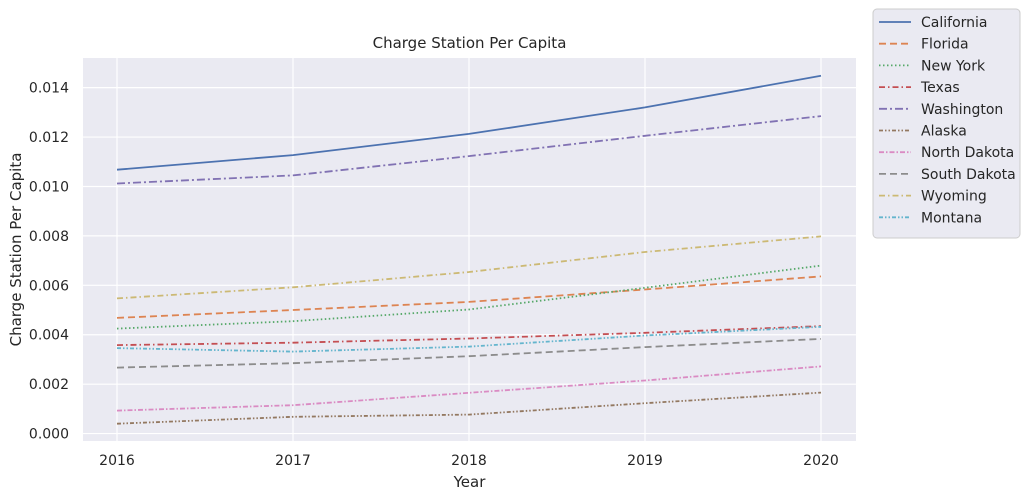 This screenshot has height=500, width=1029. Describe the element at coordinates (967, 153) in the screenshot. I see `legend-label: North Dakota` at that location.